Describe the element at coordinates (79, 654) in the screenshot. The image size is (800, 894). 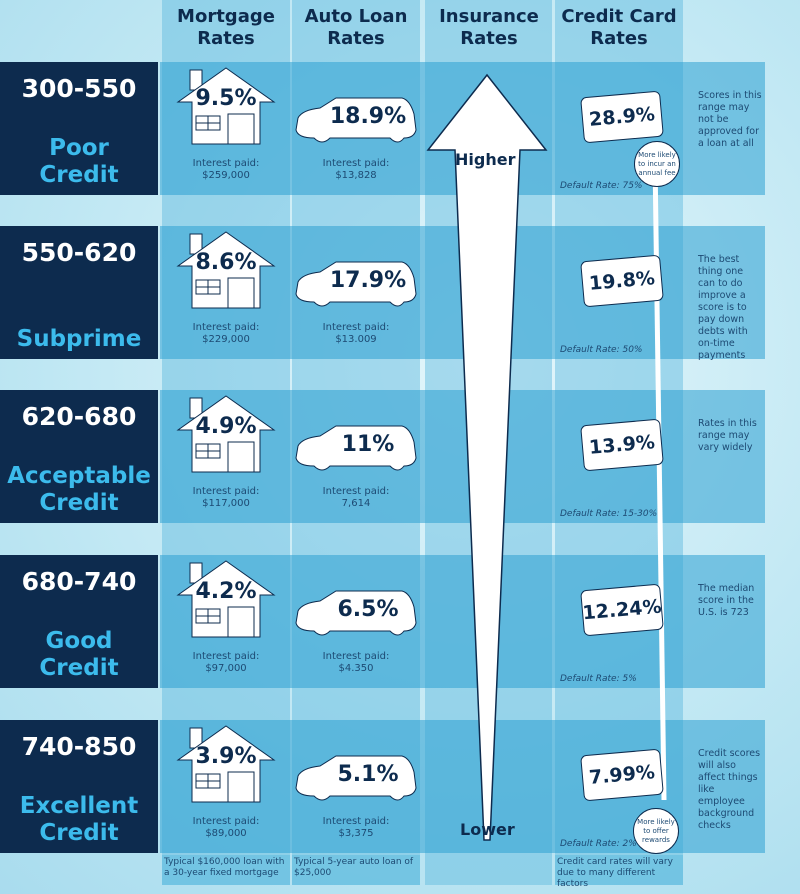
I see `credit-tier: Good Credit` at that location.